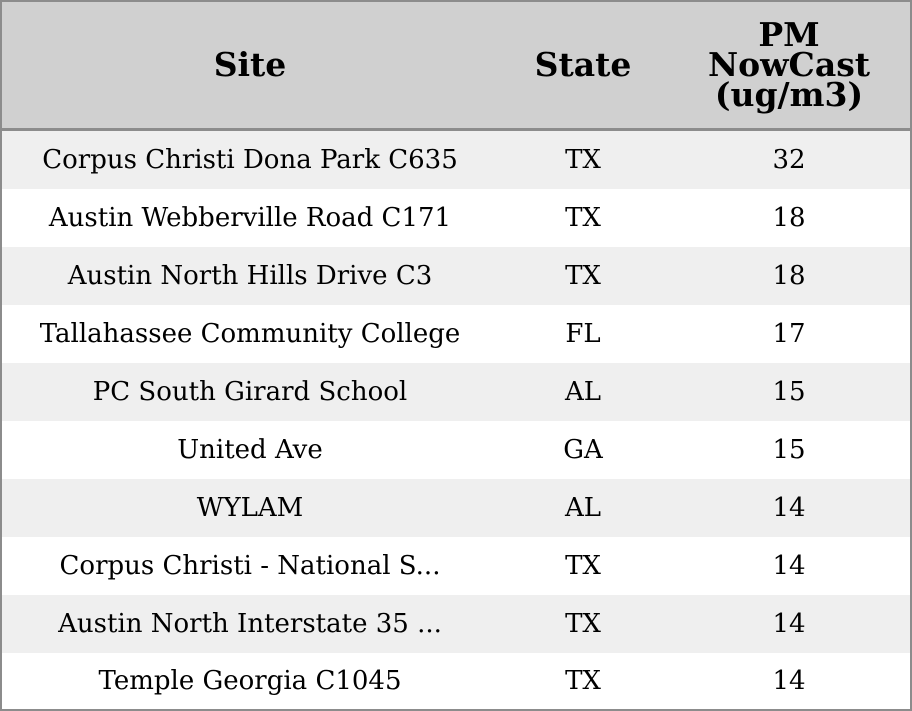 Image resolution: width=912 pixels, height=711 pixels. Describe the element at coordinates (250, 159) in the screenshot. I see `cell-site: Corpus Christi Dona Park C635` at that location.